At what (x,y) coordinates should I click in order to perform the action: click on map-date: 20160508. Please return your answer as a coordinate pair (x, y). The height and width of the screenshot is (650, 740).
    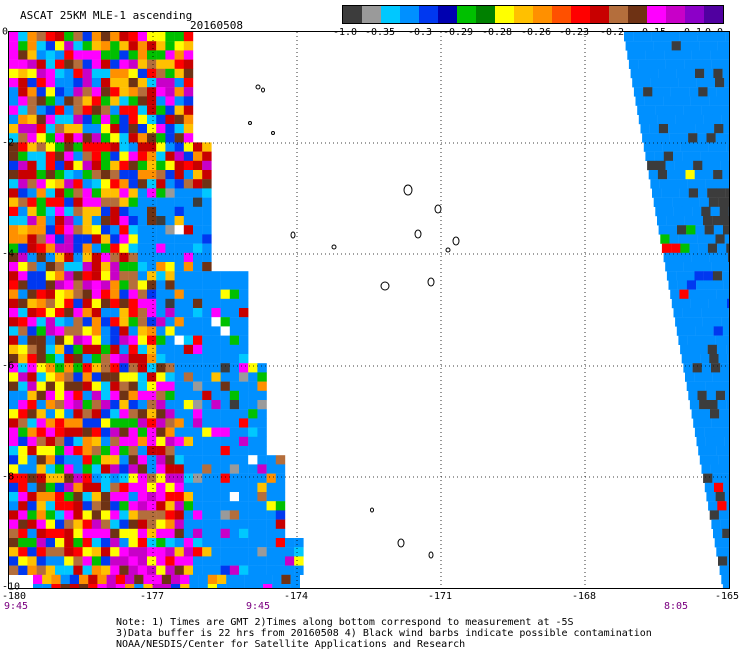
    Looking at the image, I should click on (216, 25).